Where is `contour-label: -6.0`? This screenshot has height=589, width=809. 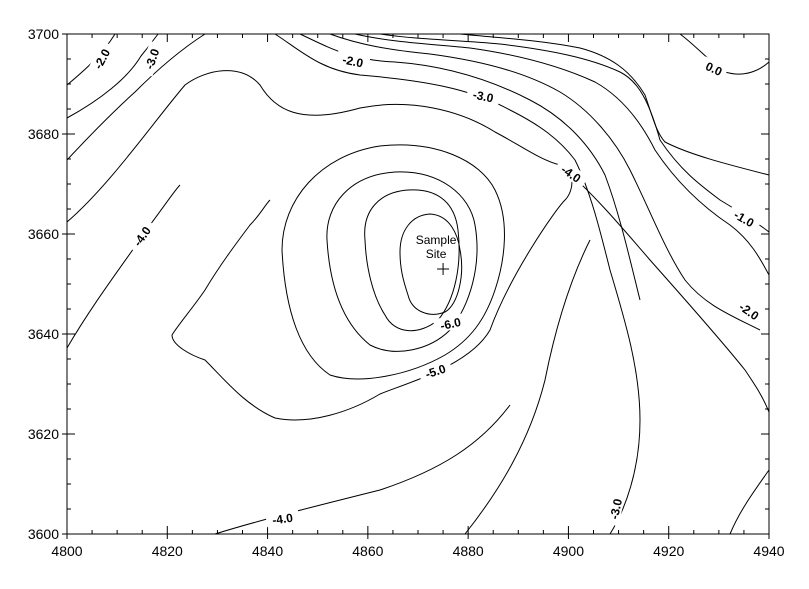
contour-label: -6.0 is located at coordinates (450, 323).